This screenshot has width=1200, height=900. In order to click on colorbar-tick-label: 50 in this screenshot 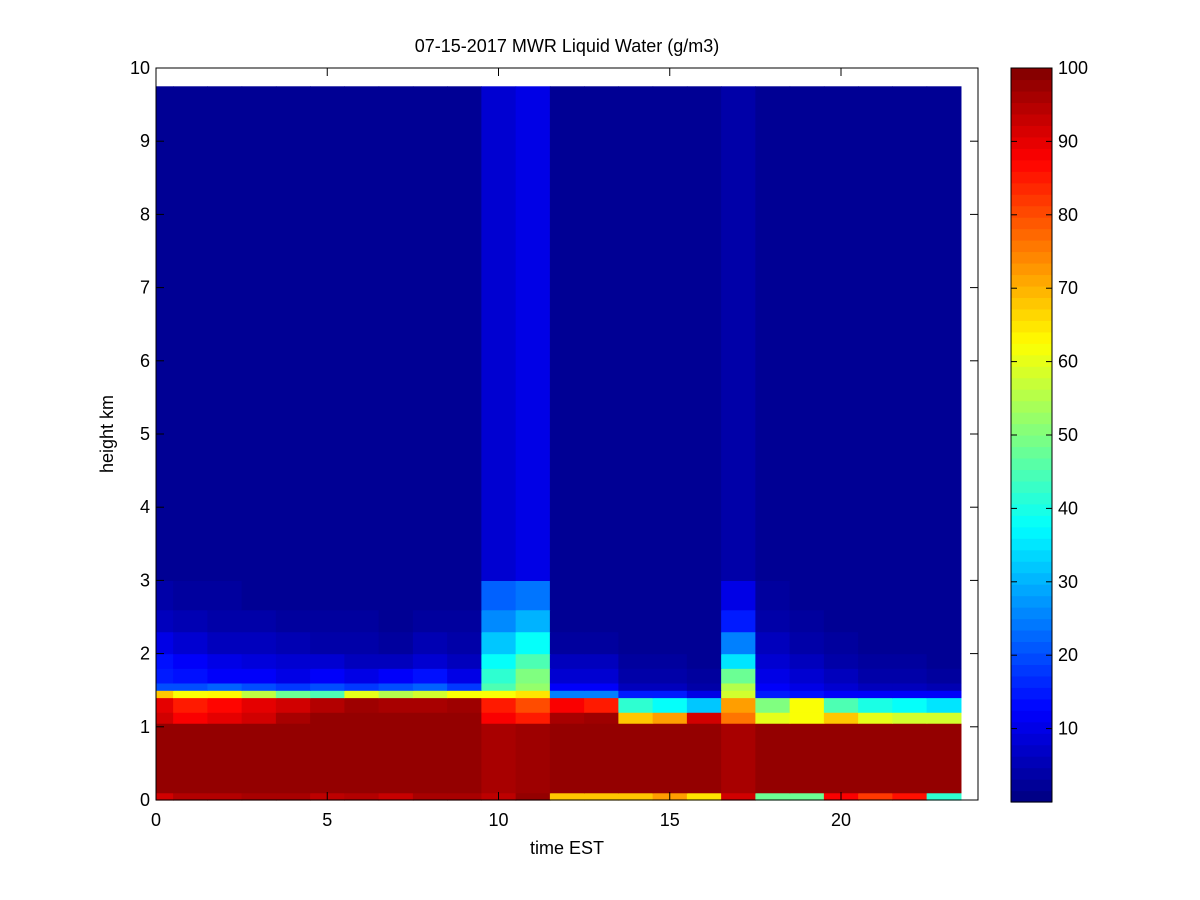, I will do `click(1068, 435)`.